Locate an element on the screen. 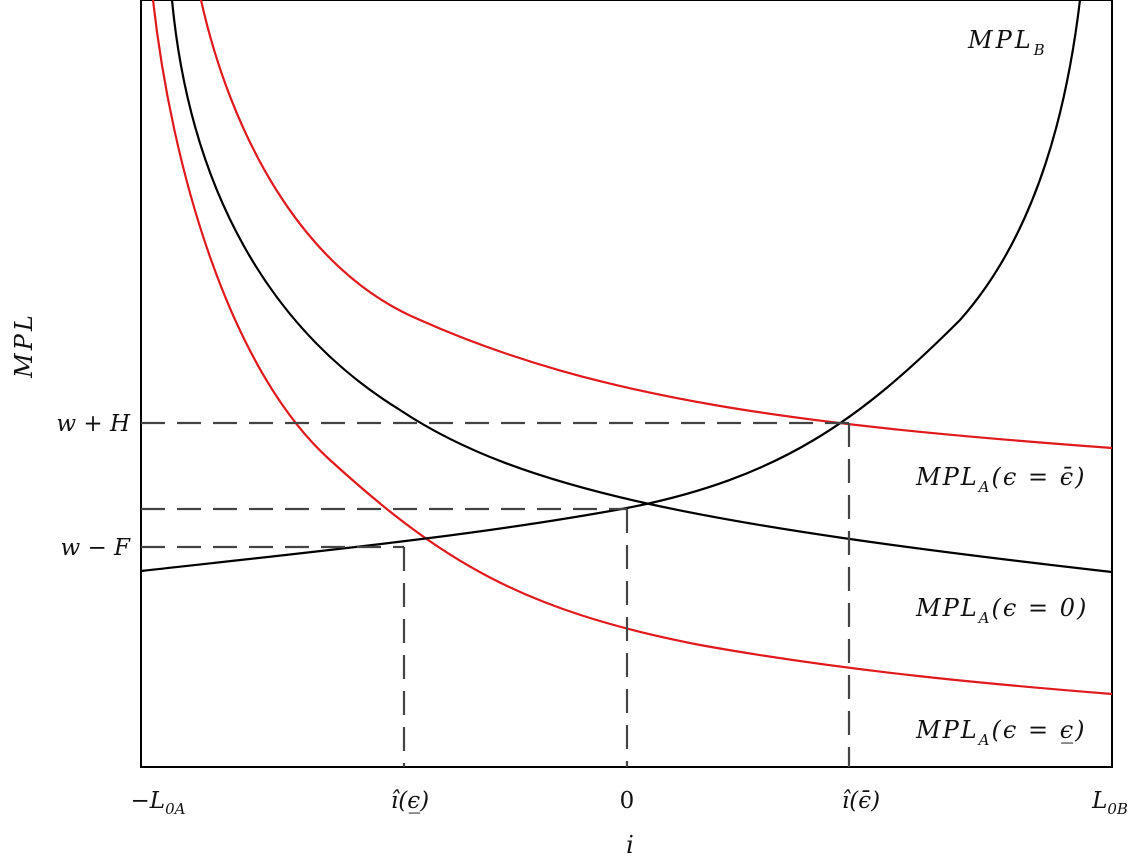 The image size is (1146, 861). x-tick-zero: 0 is located at coordinates (627, 801).